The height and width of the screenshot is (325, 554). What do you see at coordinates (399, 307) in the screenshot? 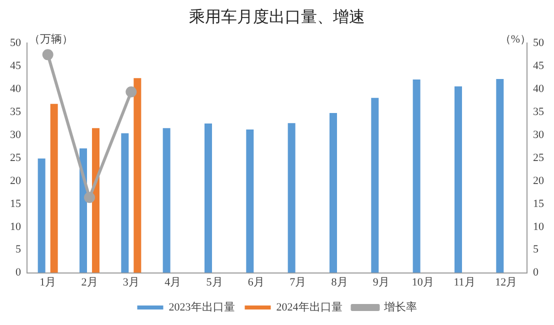
I see `legend-label: 增长率` at bounding box center [399, 307].